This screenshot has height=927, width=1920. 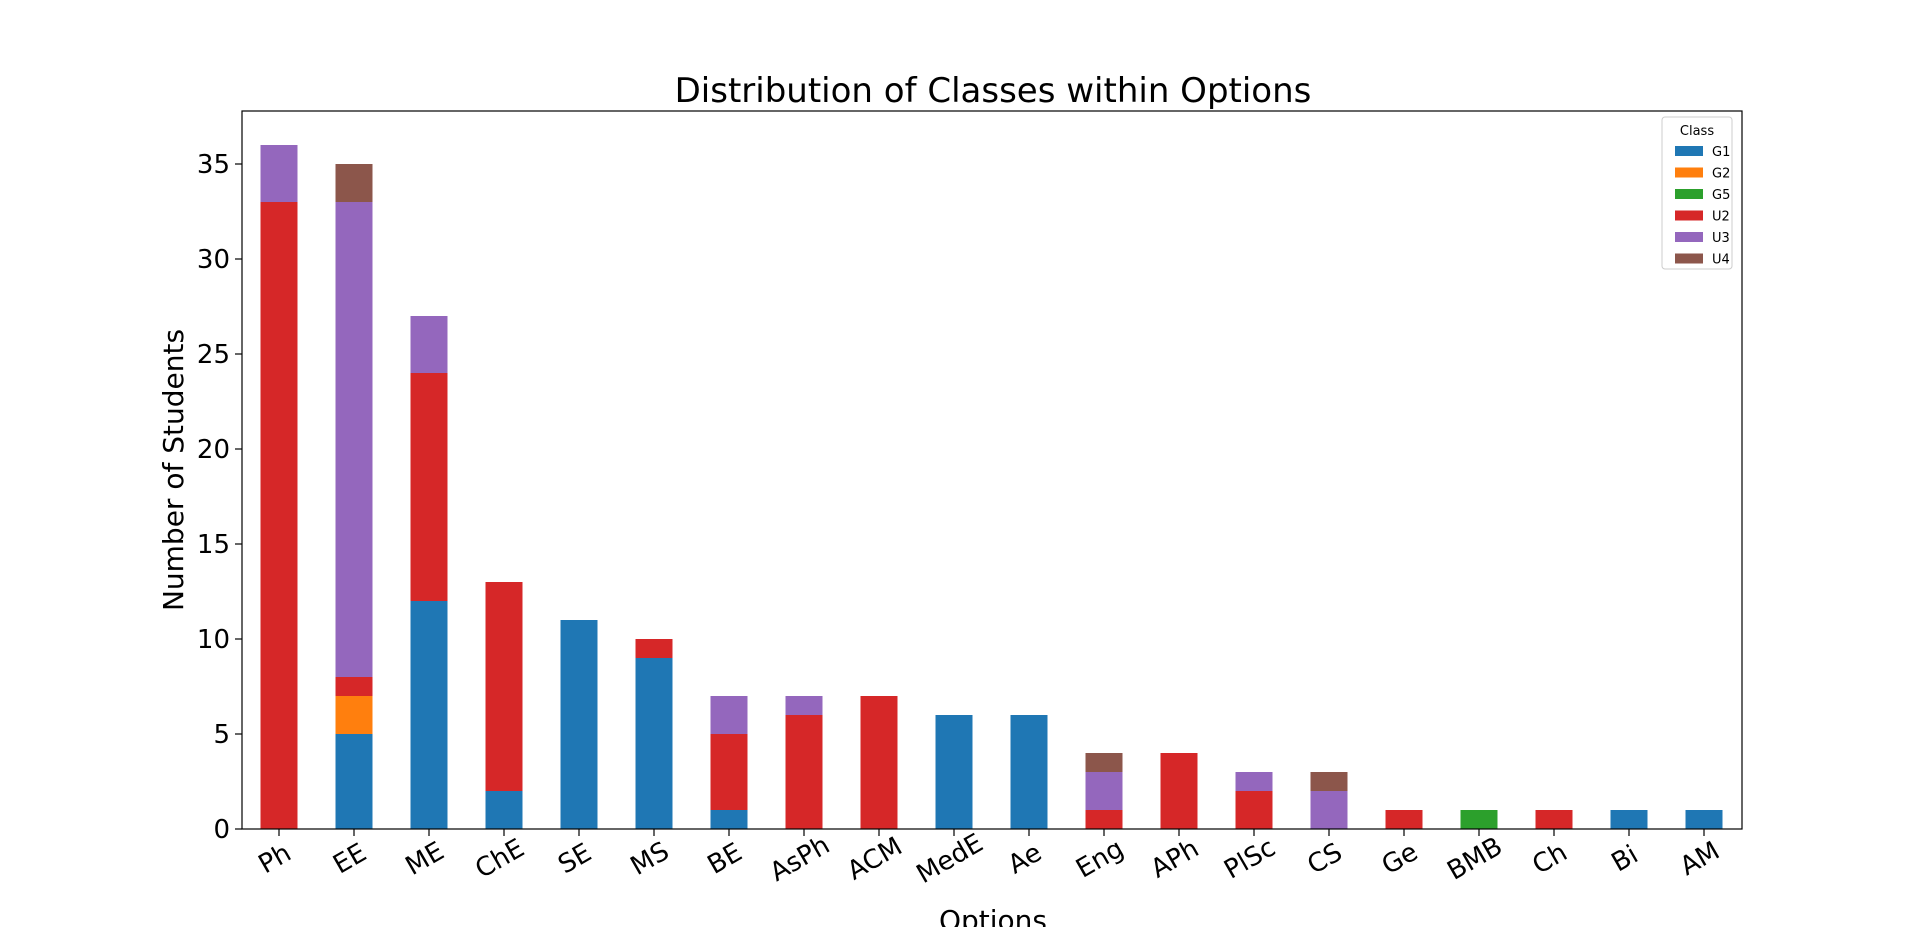 I want to click on y-tick-label: 10, so click(x=213, y=640).